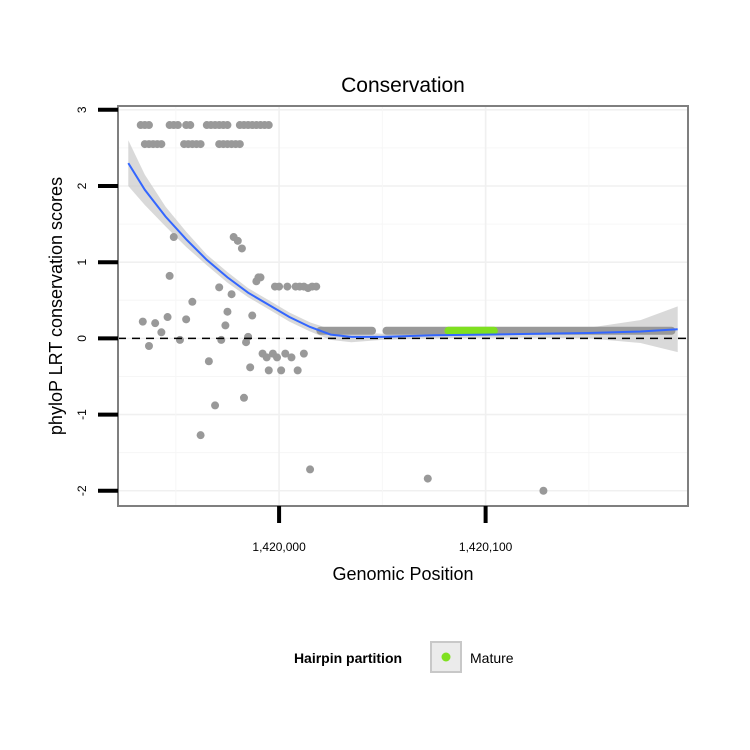 This screenshot has height=750, width=750. Describe the element at coordinates (82, 490) in the screenshot. I see `y-tick-label: -2` at that location.